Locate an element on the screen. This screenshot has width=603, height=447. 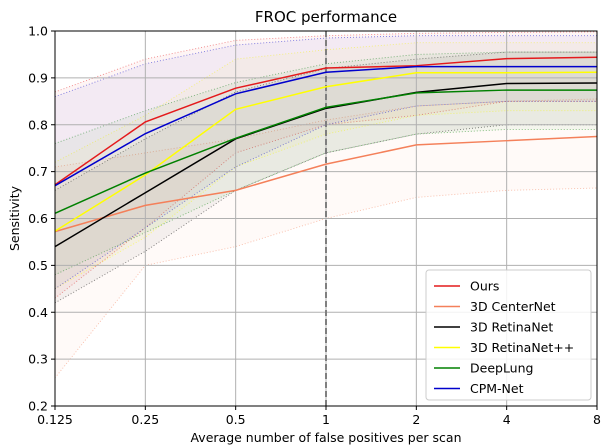
y-axis-ticks: 0.2 0.3 0.4 0.5 0.6 0.7 0.8 0.9 1.0 is located at coordinates (41, 219).